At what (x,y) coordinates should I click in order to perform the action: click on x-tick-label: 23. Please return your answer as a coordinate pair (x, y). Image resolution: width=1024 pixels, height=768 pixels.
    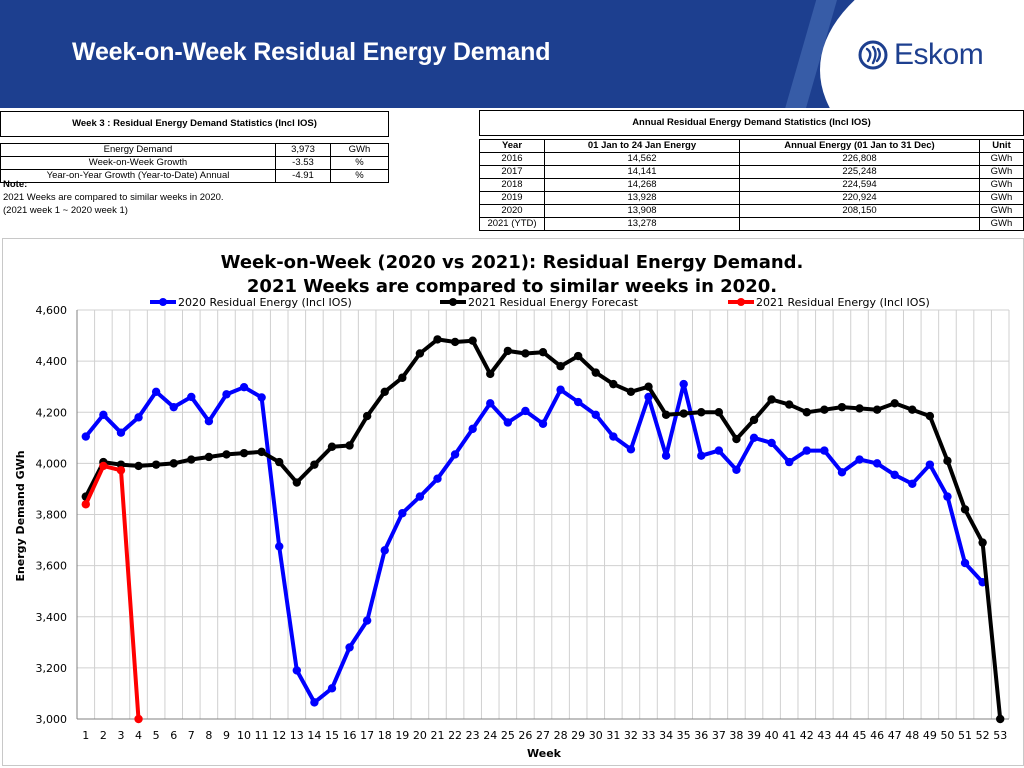
    Looking at the image, I should click on (473, 735).